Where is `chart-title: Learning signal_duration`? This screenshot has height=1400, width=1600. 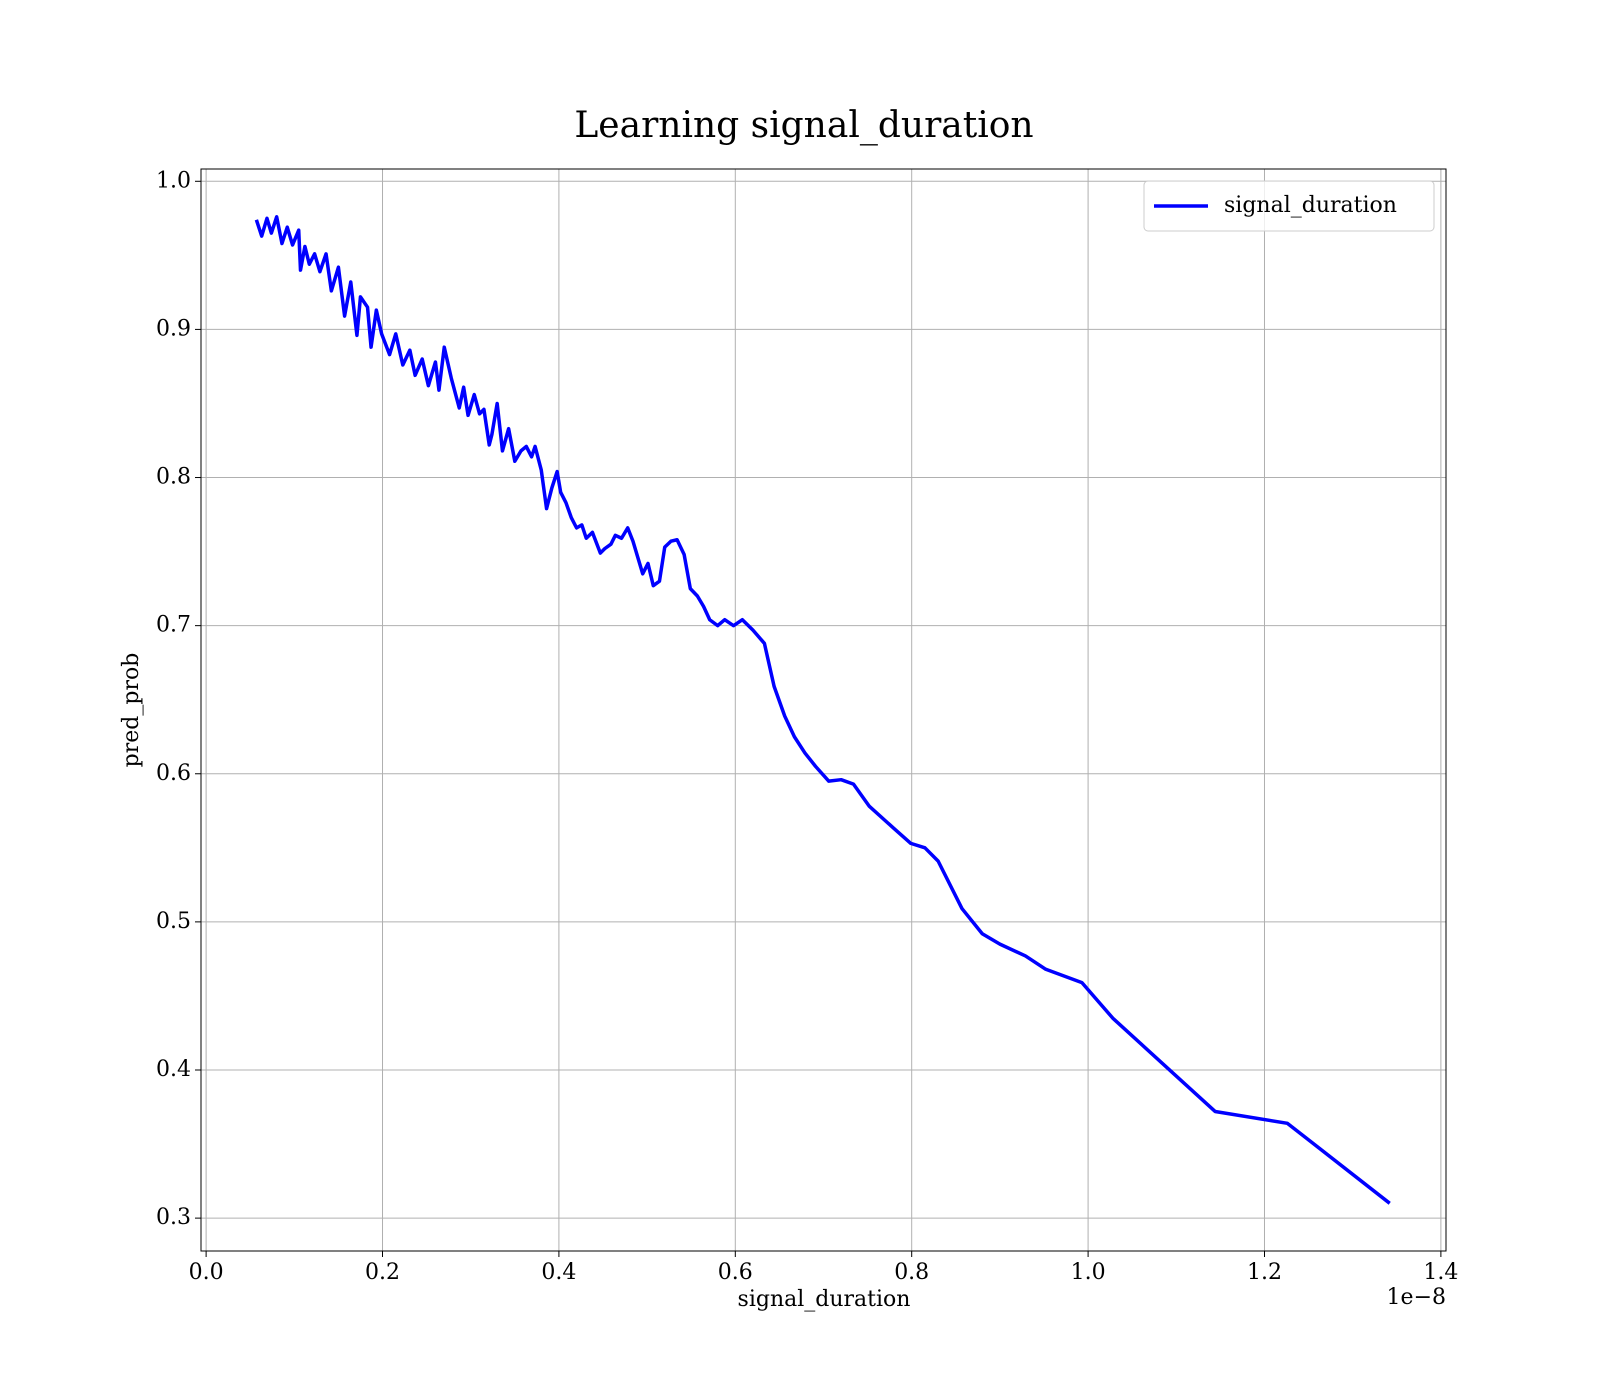
chart-title: Learning signal_duration is located at coordinates (803, 125).